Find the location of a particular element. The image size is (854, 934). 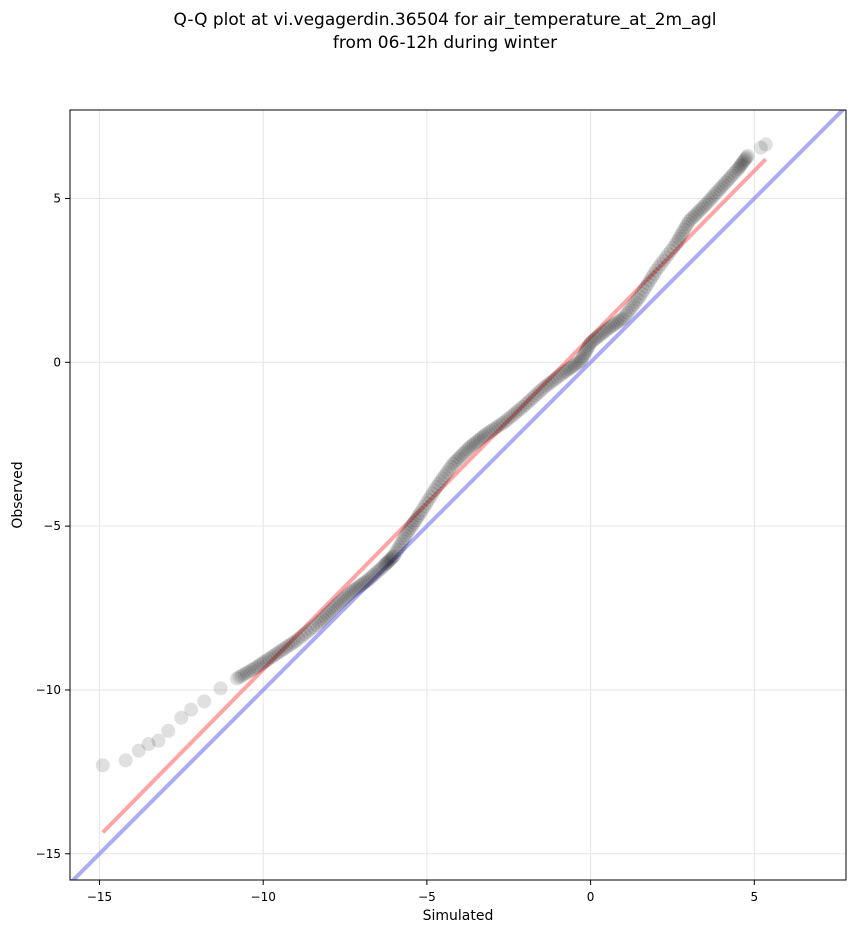

y-tick-label: 0 is located at coordinates (57, 362).